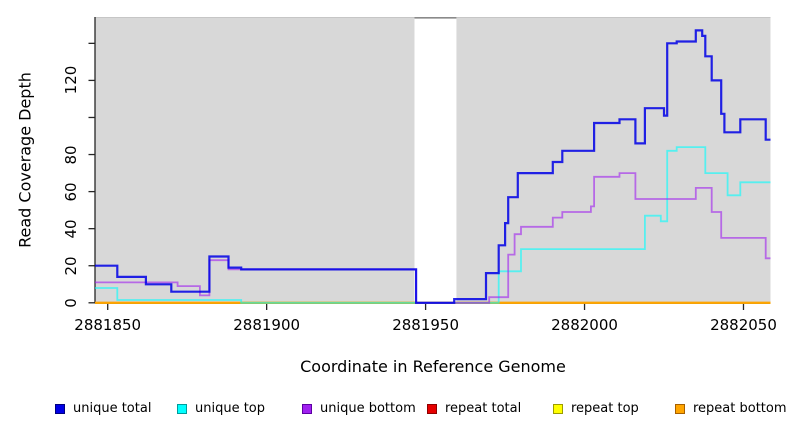  What do you see at coordinates (425, 325) in the screenshot?
I see `x-tick-label: 2881950` at bounding box center [425, 325].